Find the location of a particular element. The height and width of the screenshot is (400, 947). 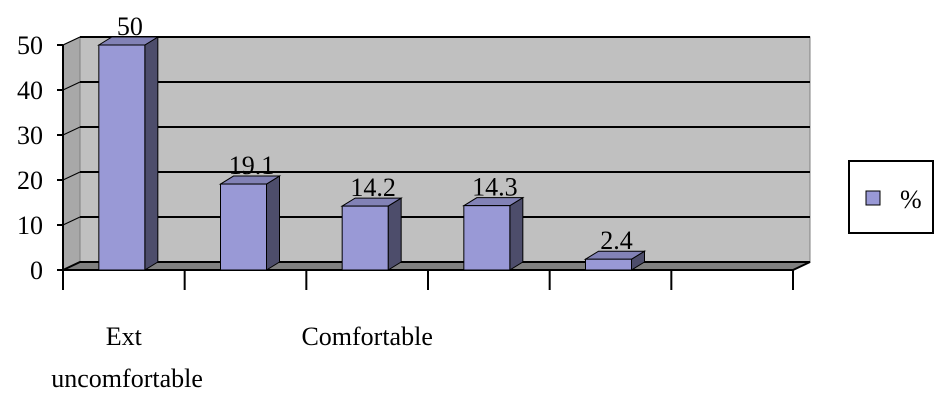

y-tick-label: 40 is located at coordinates (30, 90).